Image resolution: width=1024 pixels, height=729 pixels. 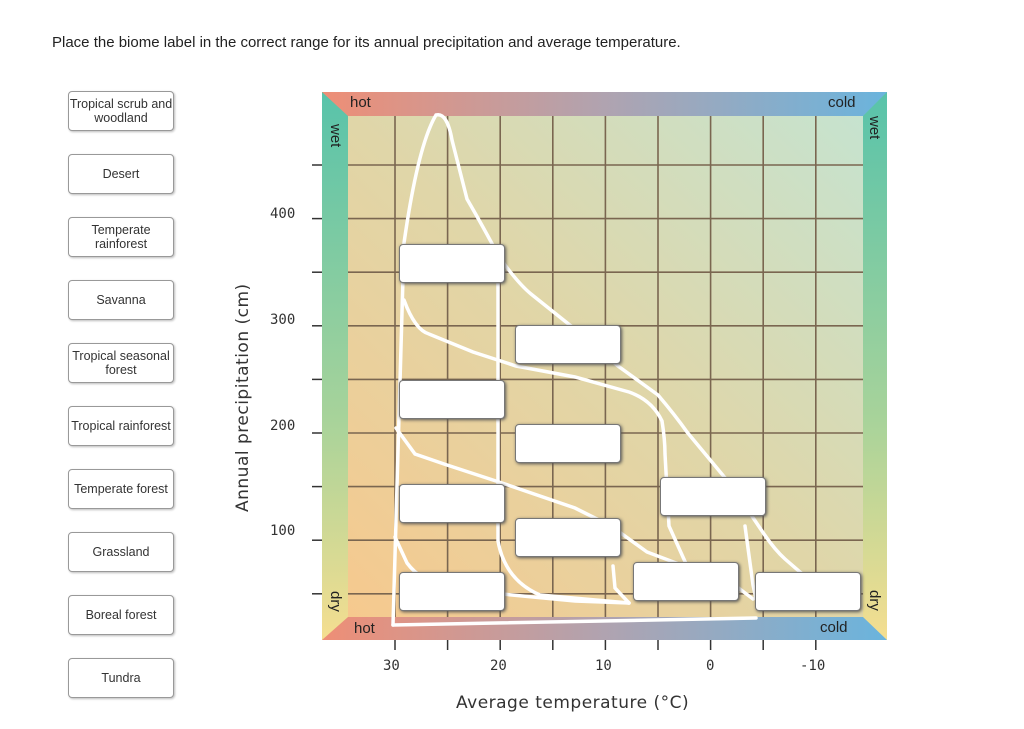 I want to click on left-wet-label: wet, so click(x=335, y=136).